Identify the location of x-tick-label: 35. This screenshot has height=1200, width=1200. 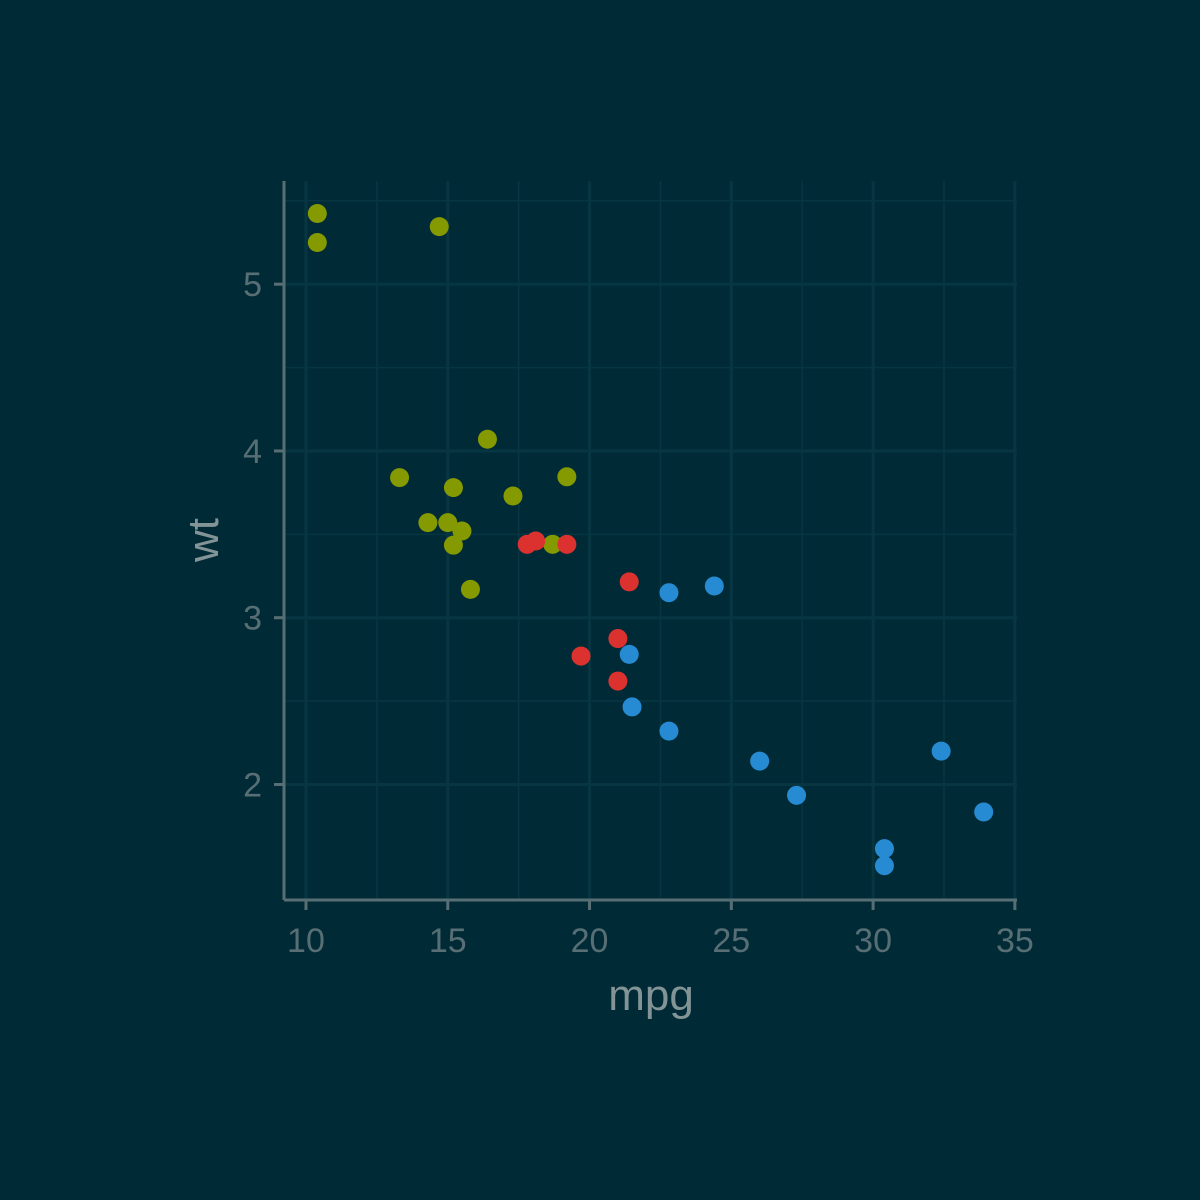
(1015, 941).